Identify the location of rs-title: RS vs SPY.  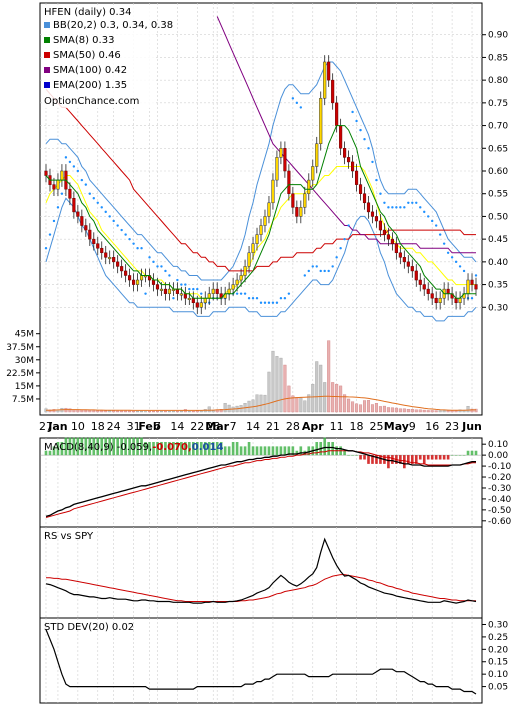
(69, 536).